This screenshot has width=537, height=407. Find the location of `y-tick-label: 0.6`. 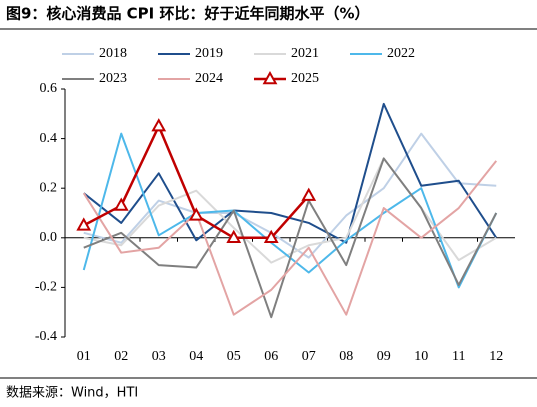

y-tick-label: 0.6 is located at coordinates (49, 88).